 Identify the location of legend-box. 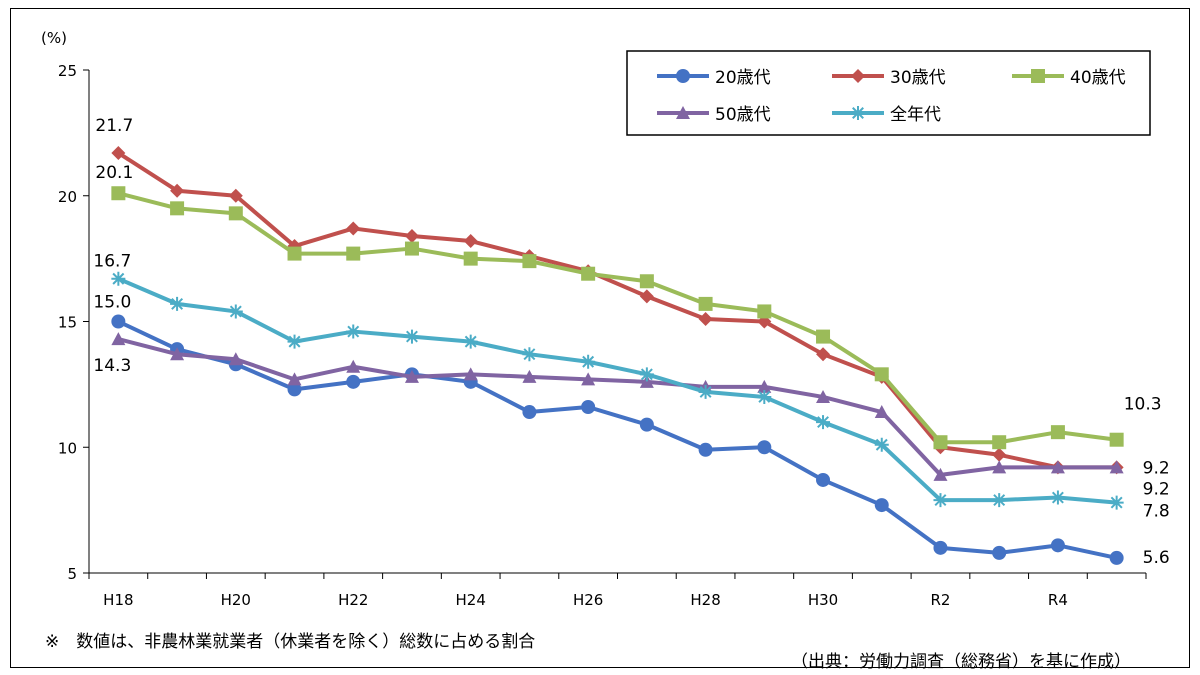
(888, 93).